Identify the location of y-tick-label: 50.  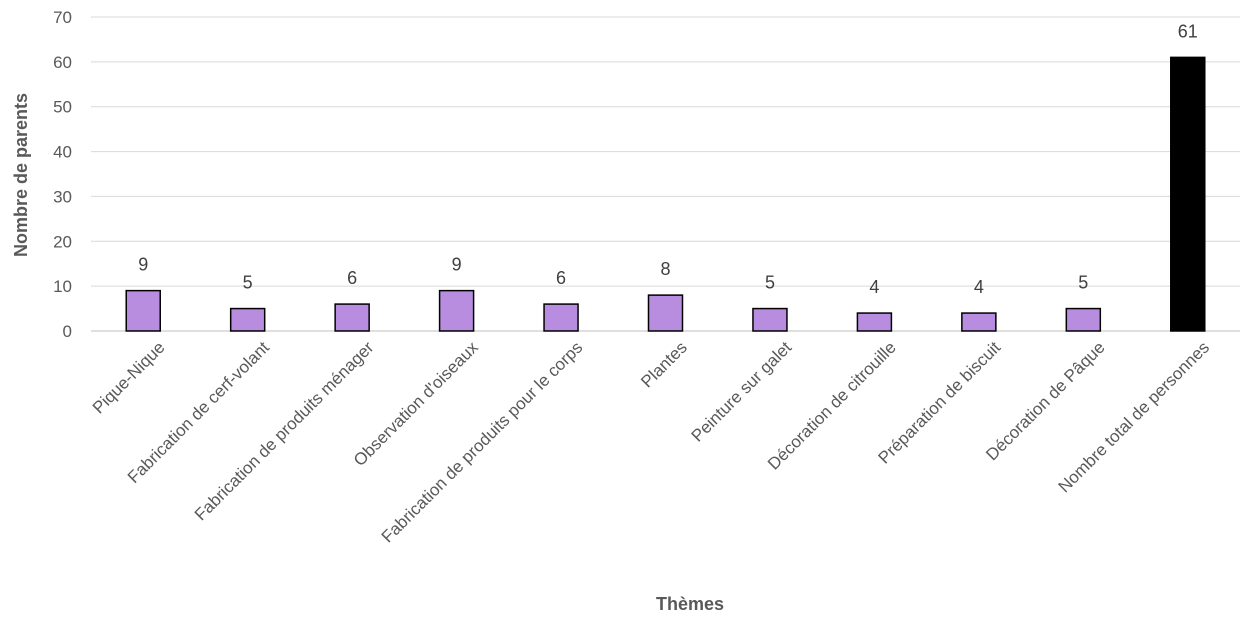
(62, 107).